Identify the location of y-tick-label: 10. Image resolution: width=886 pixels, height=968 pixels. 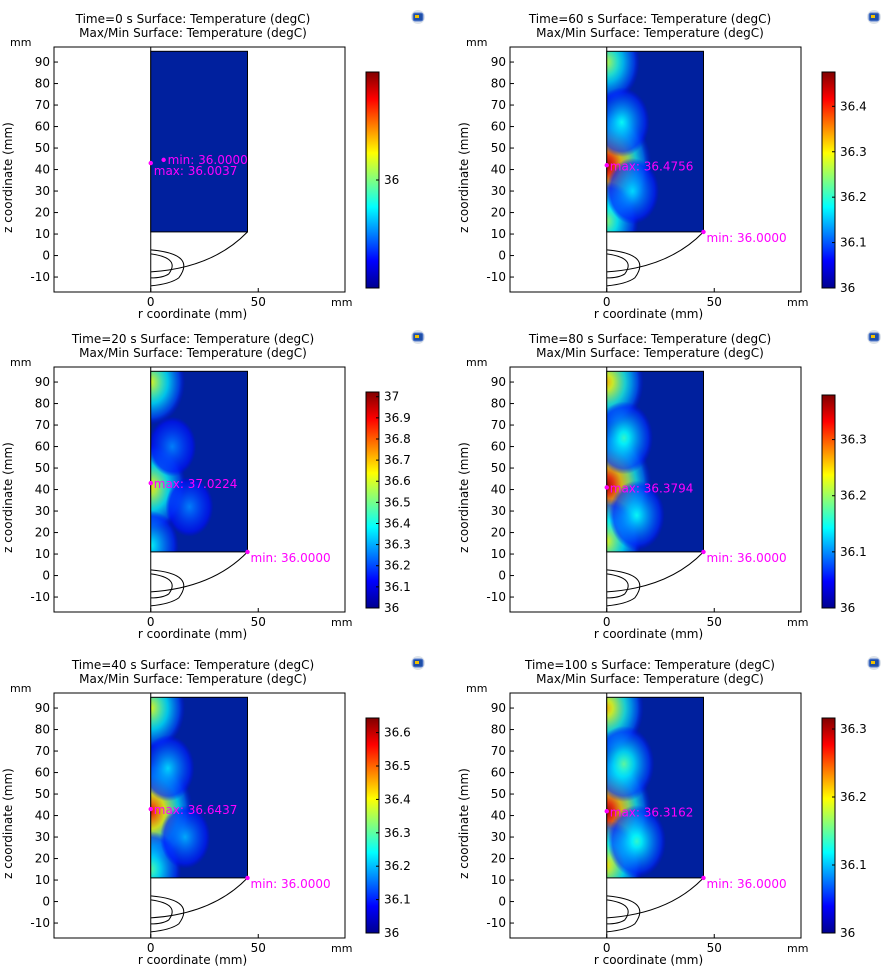
(498, 880).